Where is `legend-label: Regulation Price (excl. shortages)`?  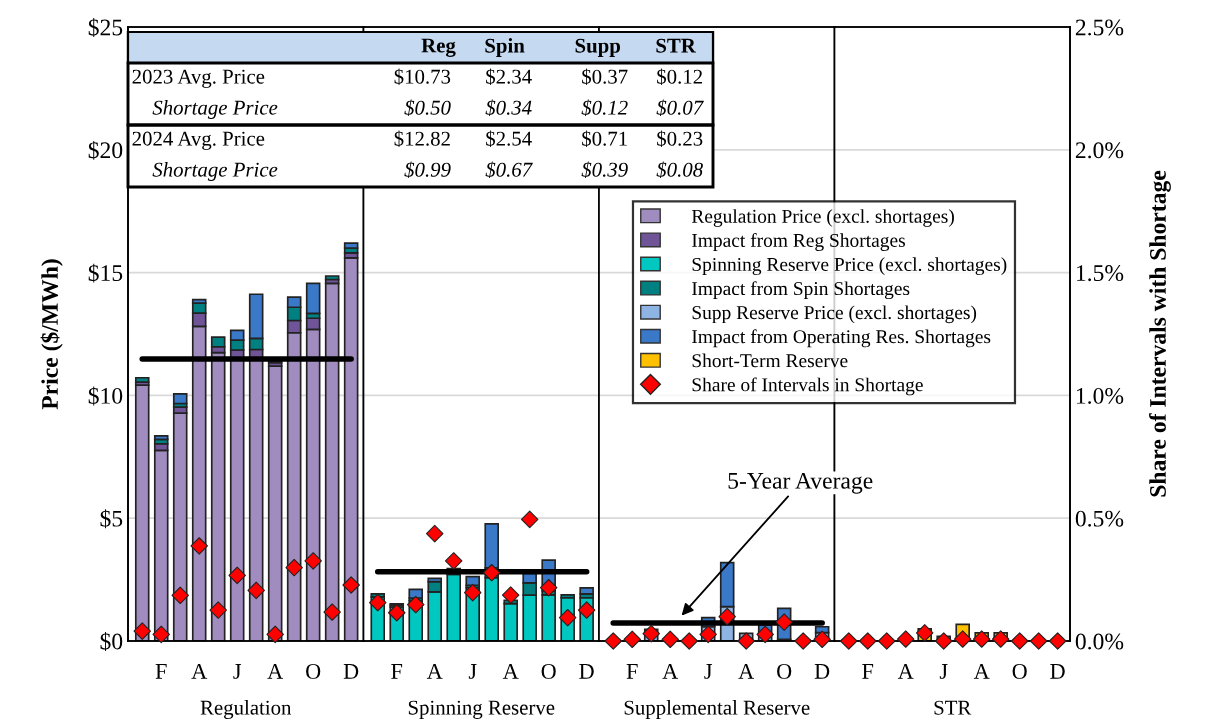
legend-label: Regulation Price (excl. shortages) is located at coordinates (822, 218).